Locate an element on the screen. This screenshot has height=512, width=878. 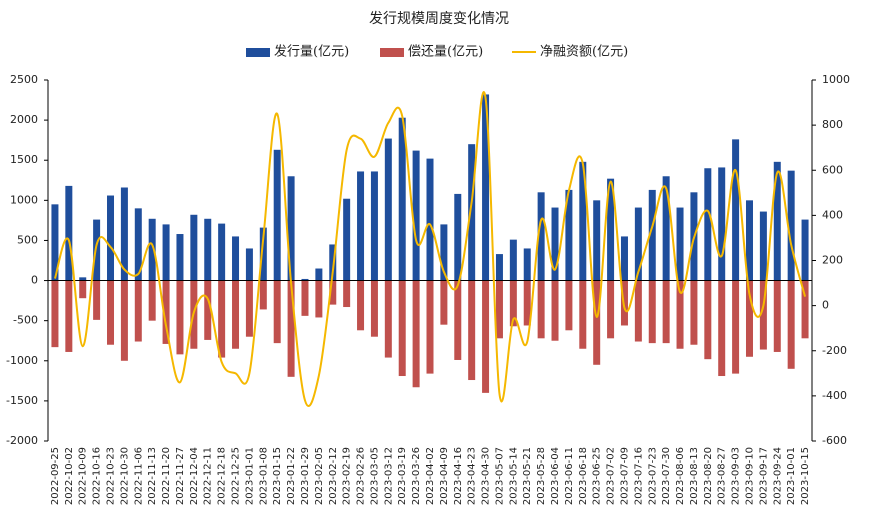
y2-tick-label: -200 is located at coordinates (834, 350).